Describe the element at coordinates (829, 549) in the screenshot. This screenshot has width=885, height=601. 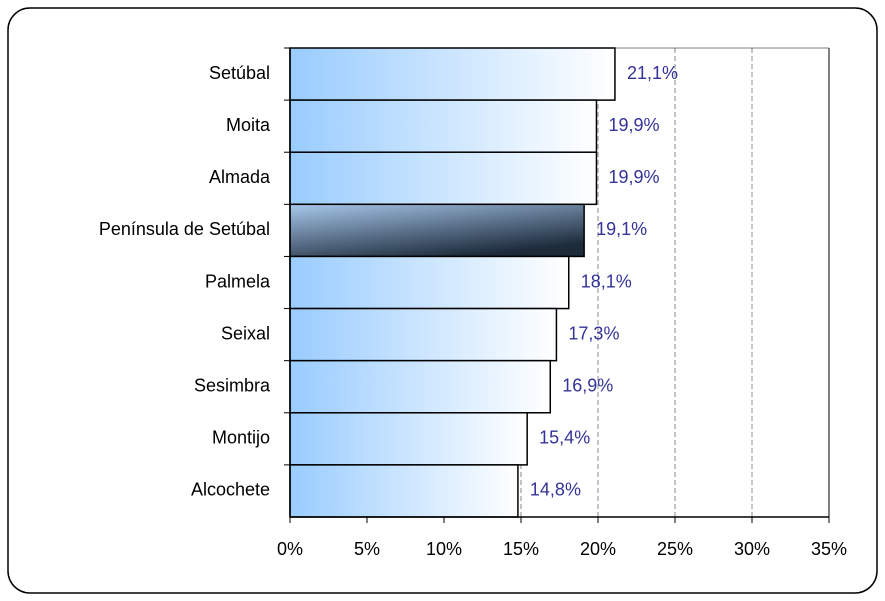
I see `x-tick-label: 35%` at that location.